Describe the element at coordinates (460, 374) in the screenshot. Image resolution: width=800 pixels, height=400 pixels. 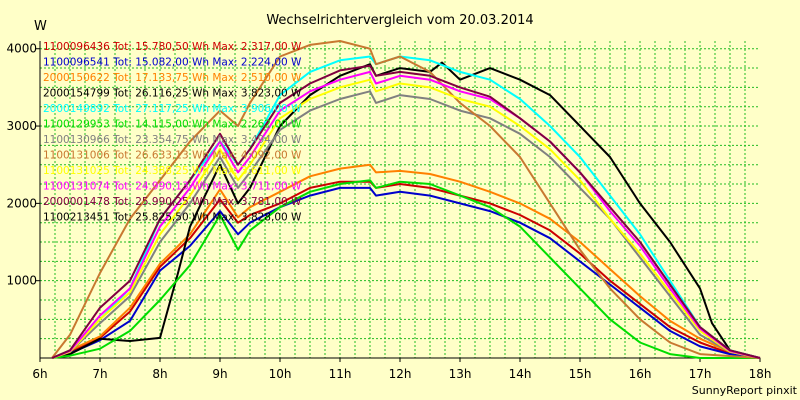
I see `x-tick-label: 13h` at that location.